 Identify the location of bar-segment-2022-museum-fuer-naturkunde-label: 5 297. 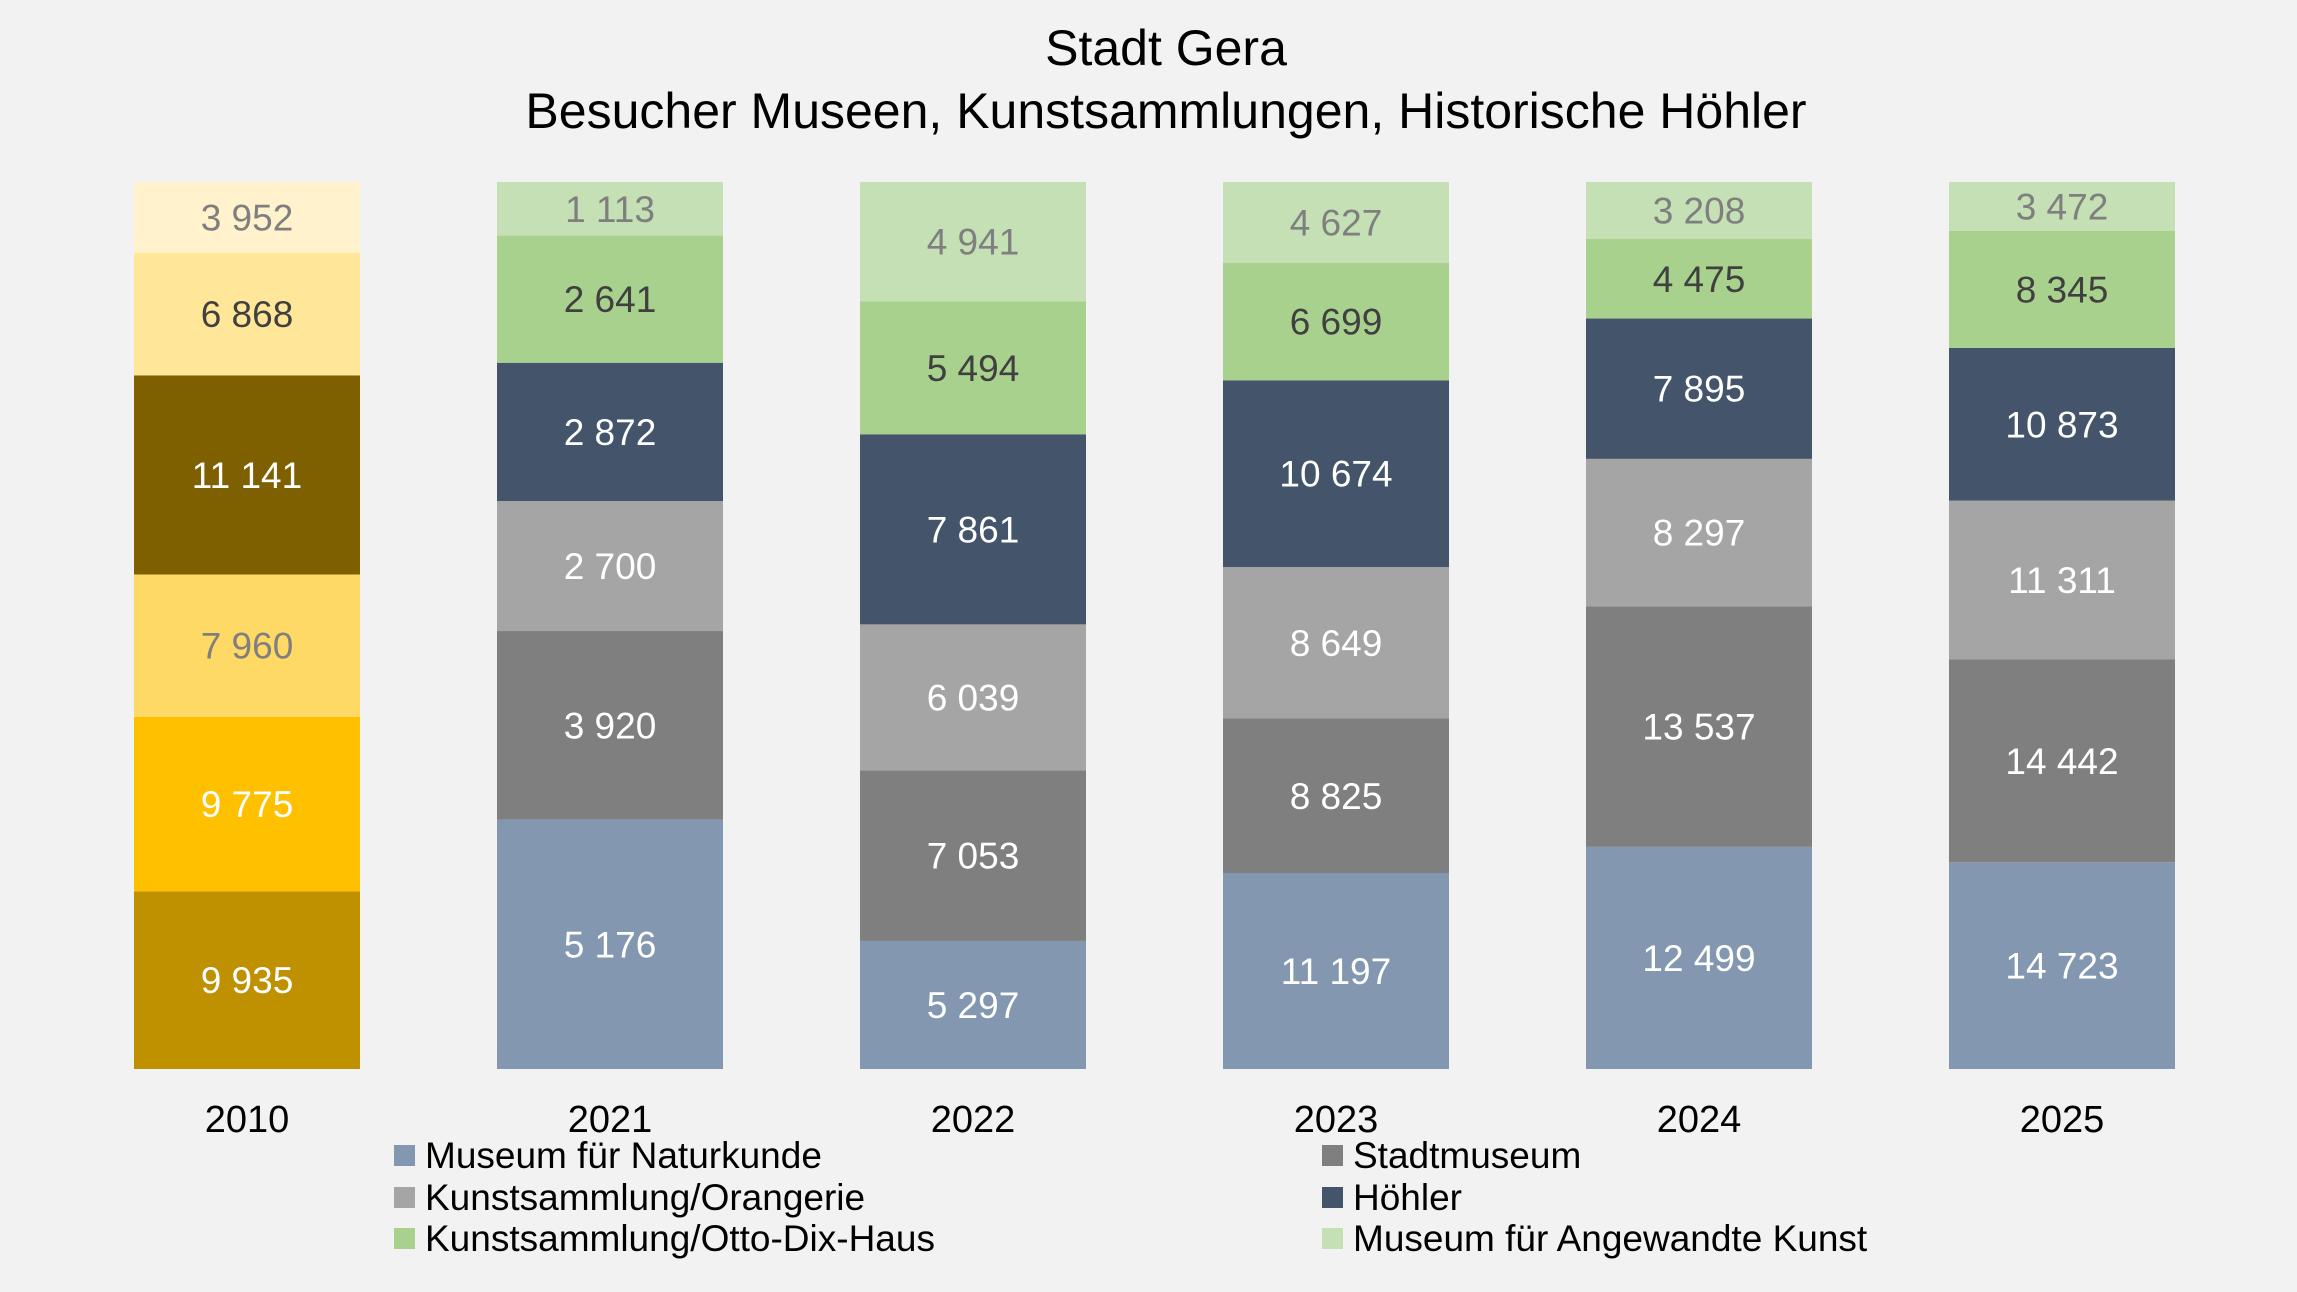
(973, 1005).